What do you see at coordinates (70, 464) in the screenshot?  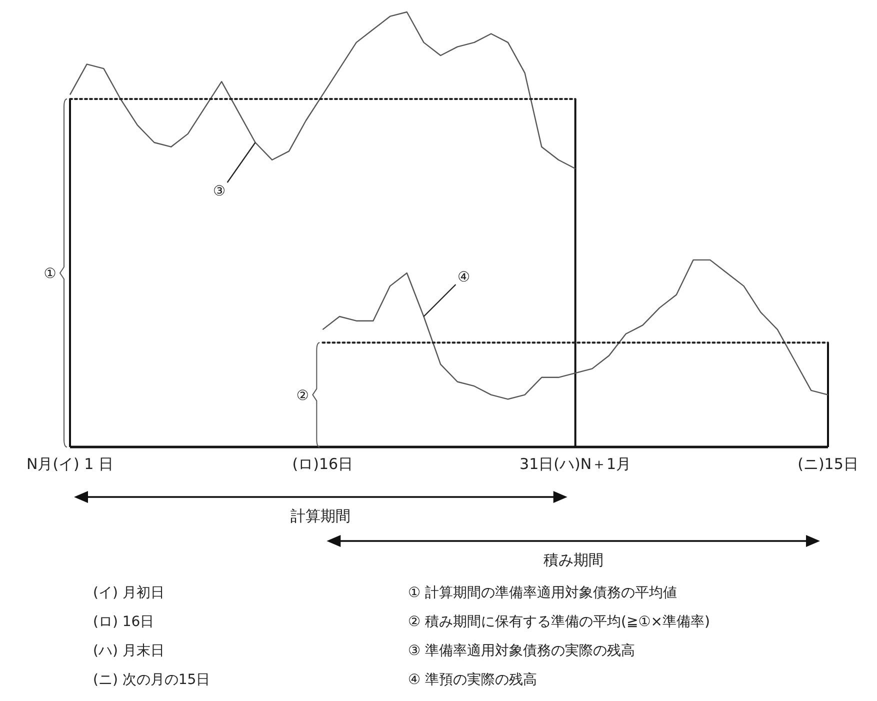 I see `x-tick-label: N月(イ) 1 日` at bounding box center [70, 464].